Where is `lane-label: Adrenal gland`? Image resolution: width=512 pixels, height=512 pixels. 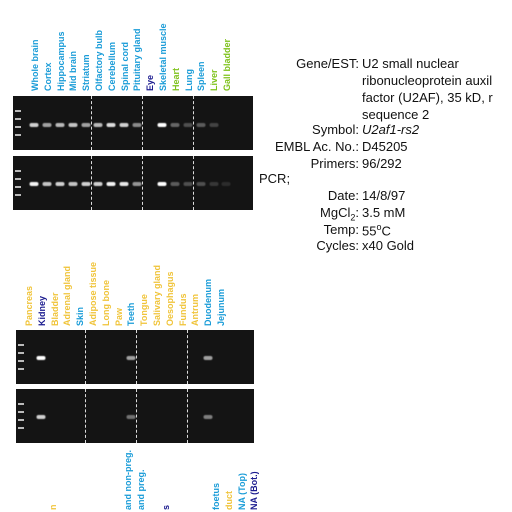 lane-label: Adrenal gland is located at coordinates (66, 285).